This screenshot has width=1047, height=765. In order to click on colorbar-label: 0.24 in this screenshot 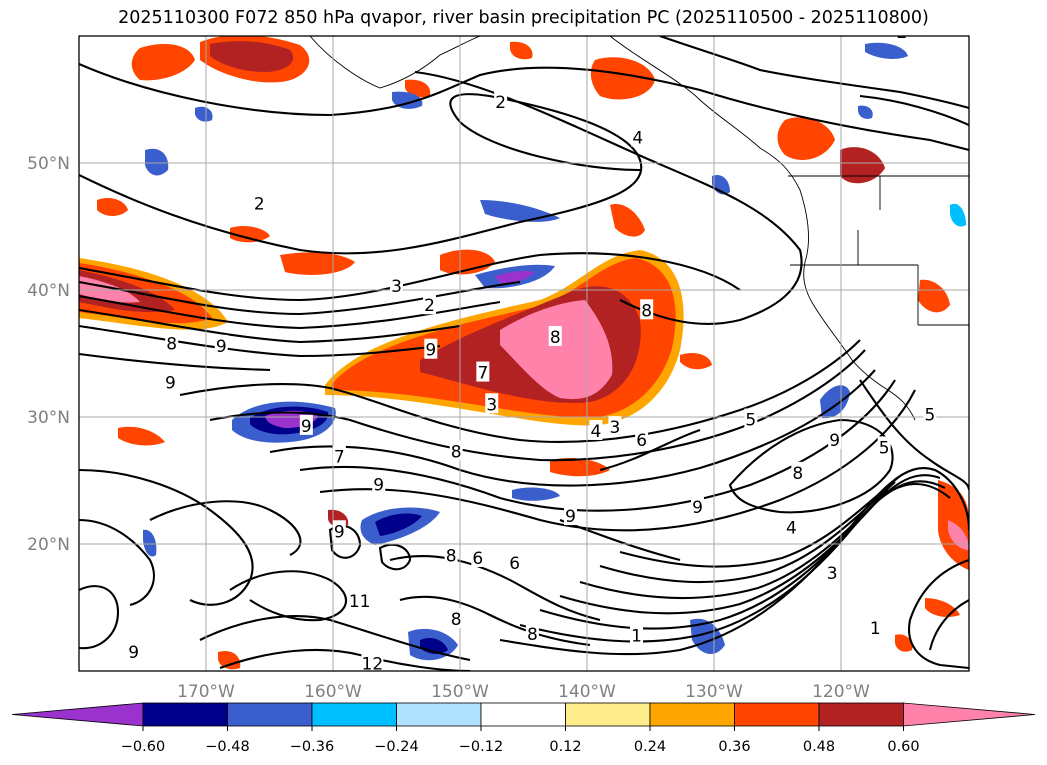, I will do `click(650, 747)`.